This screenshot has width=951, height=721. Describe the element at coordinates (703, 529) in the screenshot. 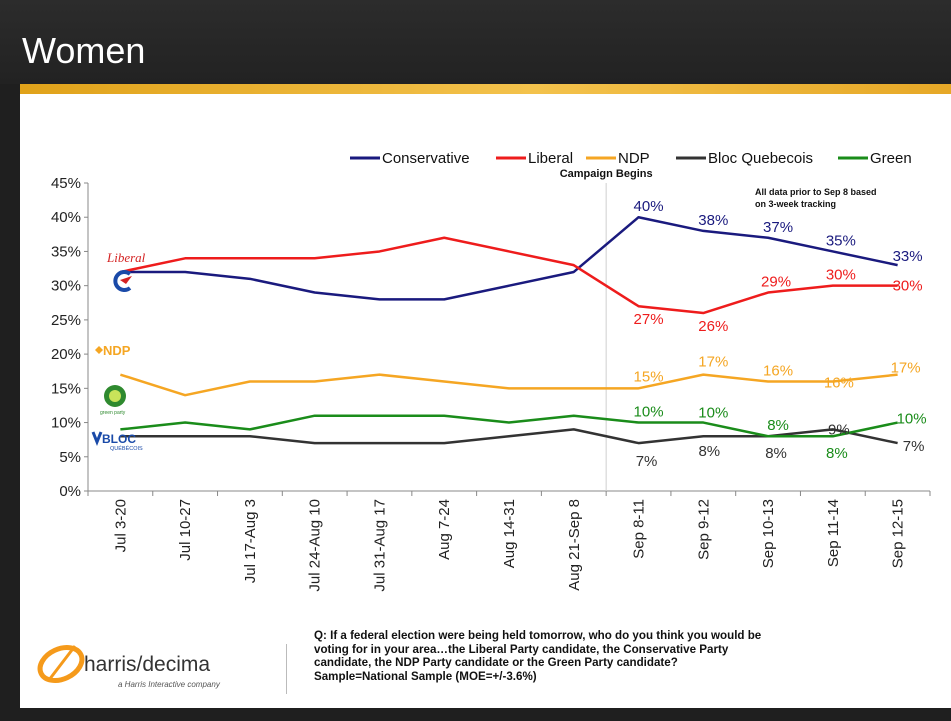

I see `x-tick-label: Sep 9-12` at that location.